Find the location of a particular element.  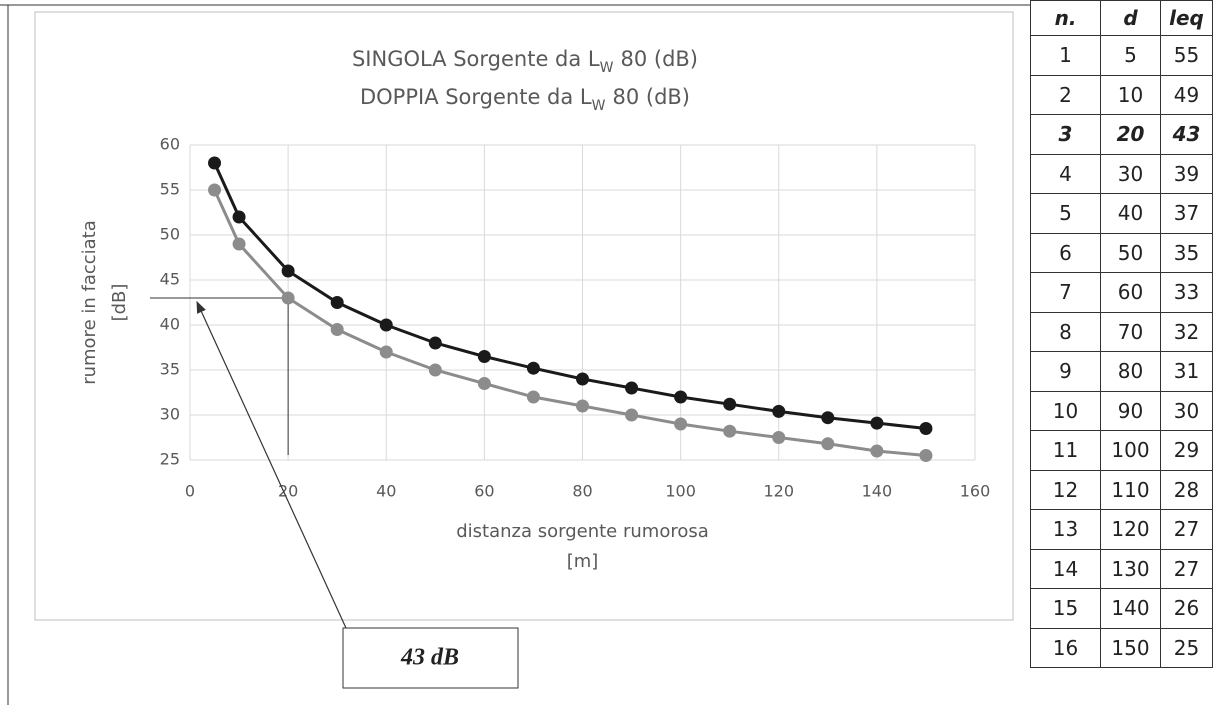

table-row: 4 30 39 is located at coordinates (1121, 173).